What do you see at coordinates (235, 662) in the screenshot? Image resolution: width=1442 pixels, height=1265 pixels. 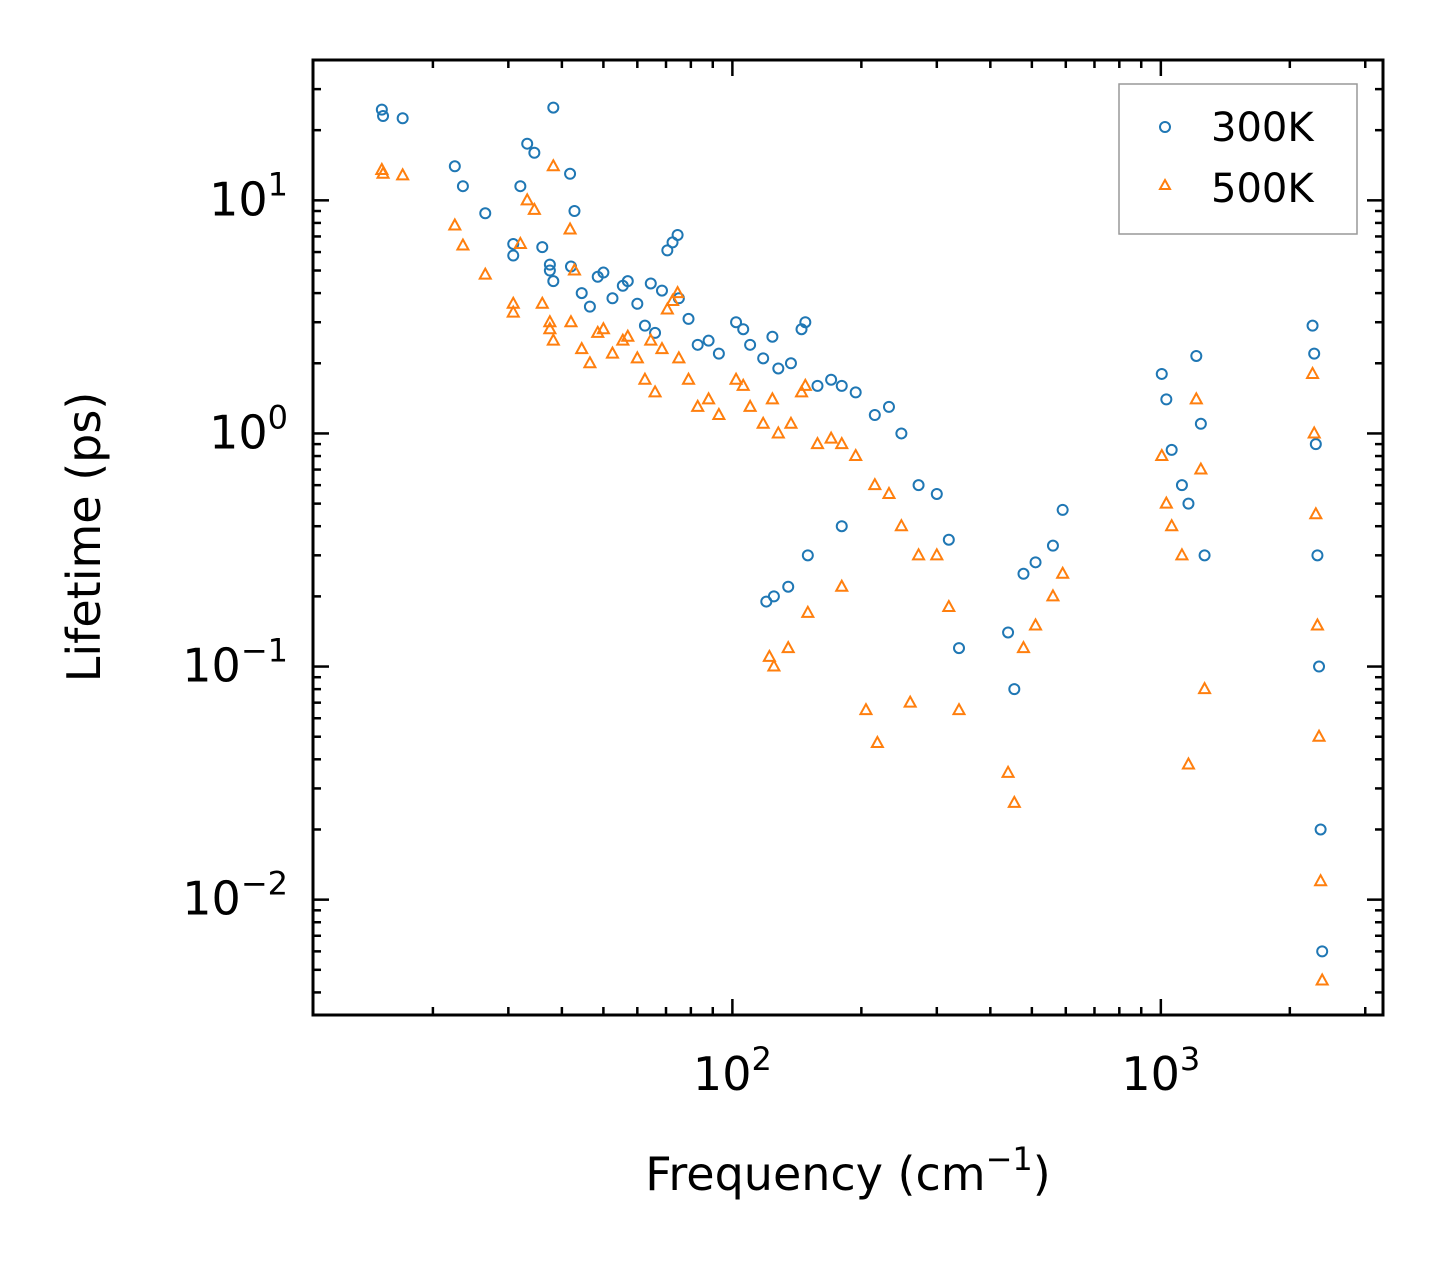 I see `y-tick-label: 10⁻¹` at bounding box center [235, 662].